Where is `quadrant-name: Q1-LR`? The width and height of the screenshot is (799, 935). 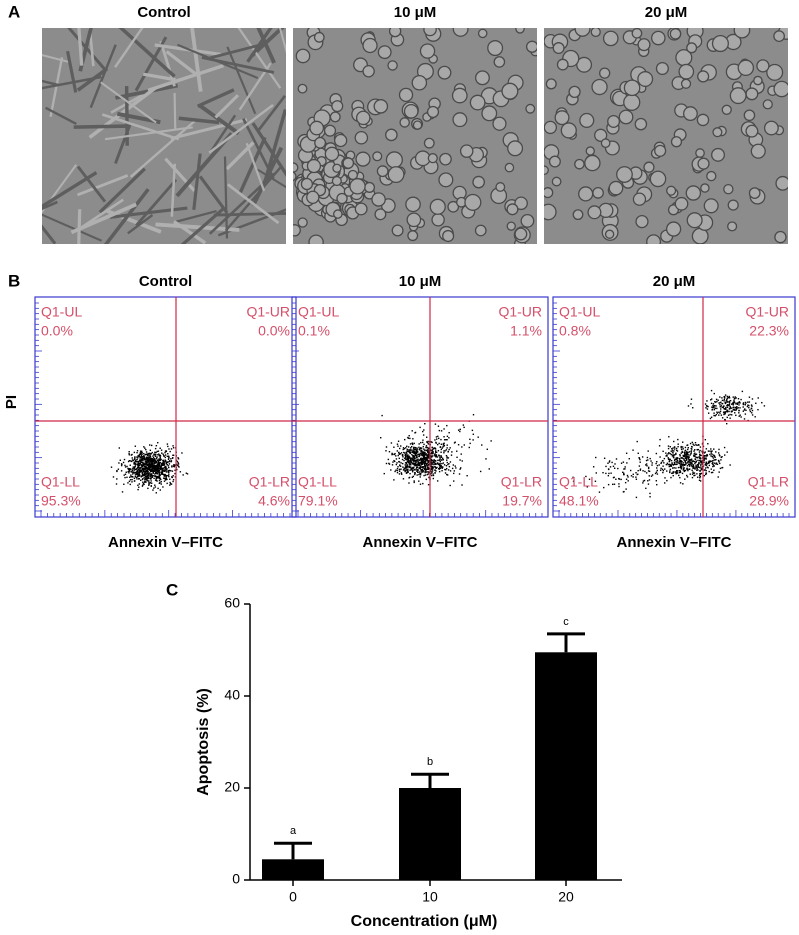
quadrant-name: Q1-LR is located at coordinates (521, 482).